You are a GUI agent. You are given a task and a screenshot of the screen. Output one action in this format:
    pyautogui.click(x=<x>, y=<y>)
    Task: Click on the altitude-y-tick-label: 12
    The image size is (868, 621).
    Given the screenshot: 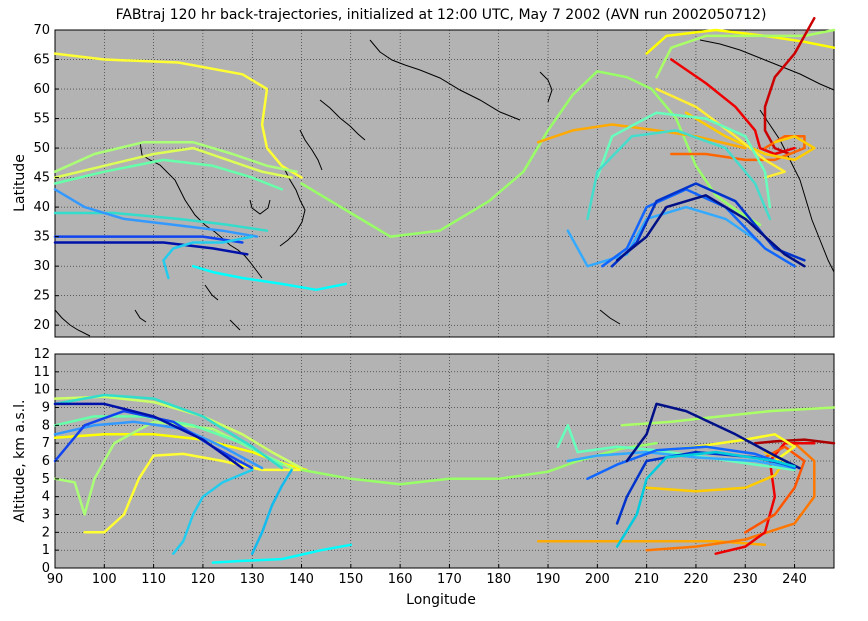 What is the action you would take?
    pyautogui.click(x=41, y=354)
    